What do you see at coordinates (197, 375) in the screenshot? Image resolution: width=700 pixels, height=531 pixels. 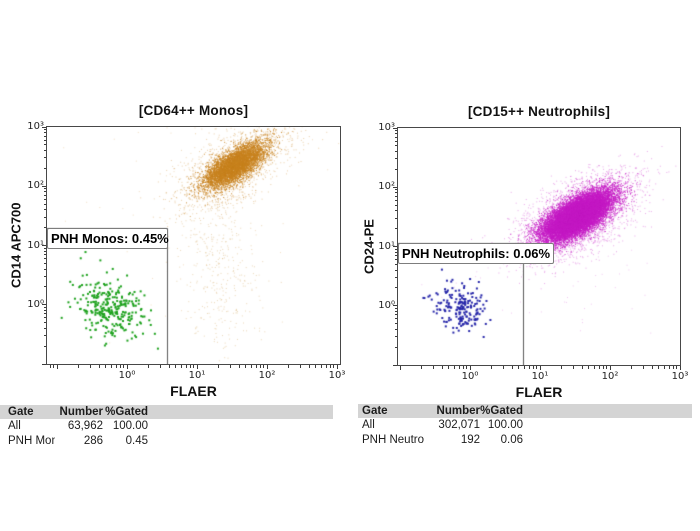 I see `x-tick-label: 10¹` at bounding box center [197, 375].